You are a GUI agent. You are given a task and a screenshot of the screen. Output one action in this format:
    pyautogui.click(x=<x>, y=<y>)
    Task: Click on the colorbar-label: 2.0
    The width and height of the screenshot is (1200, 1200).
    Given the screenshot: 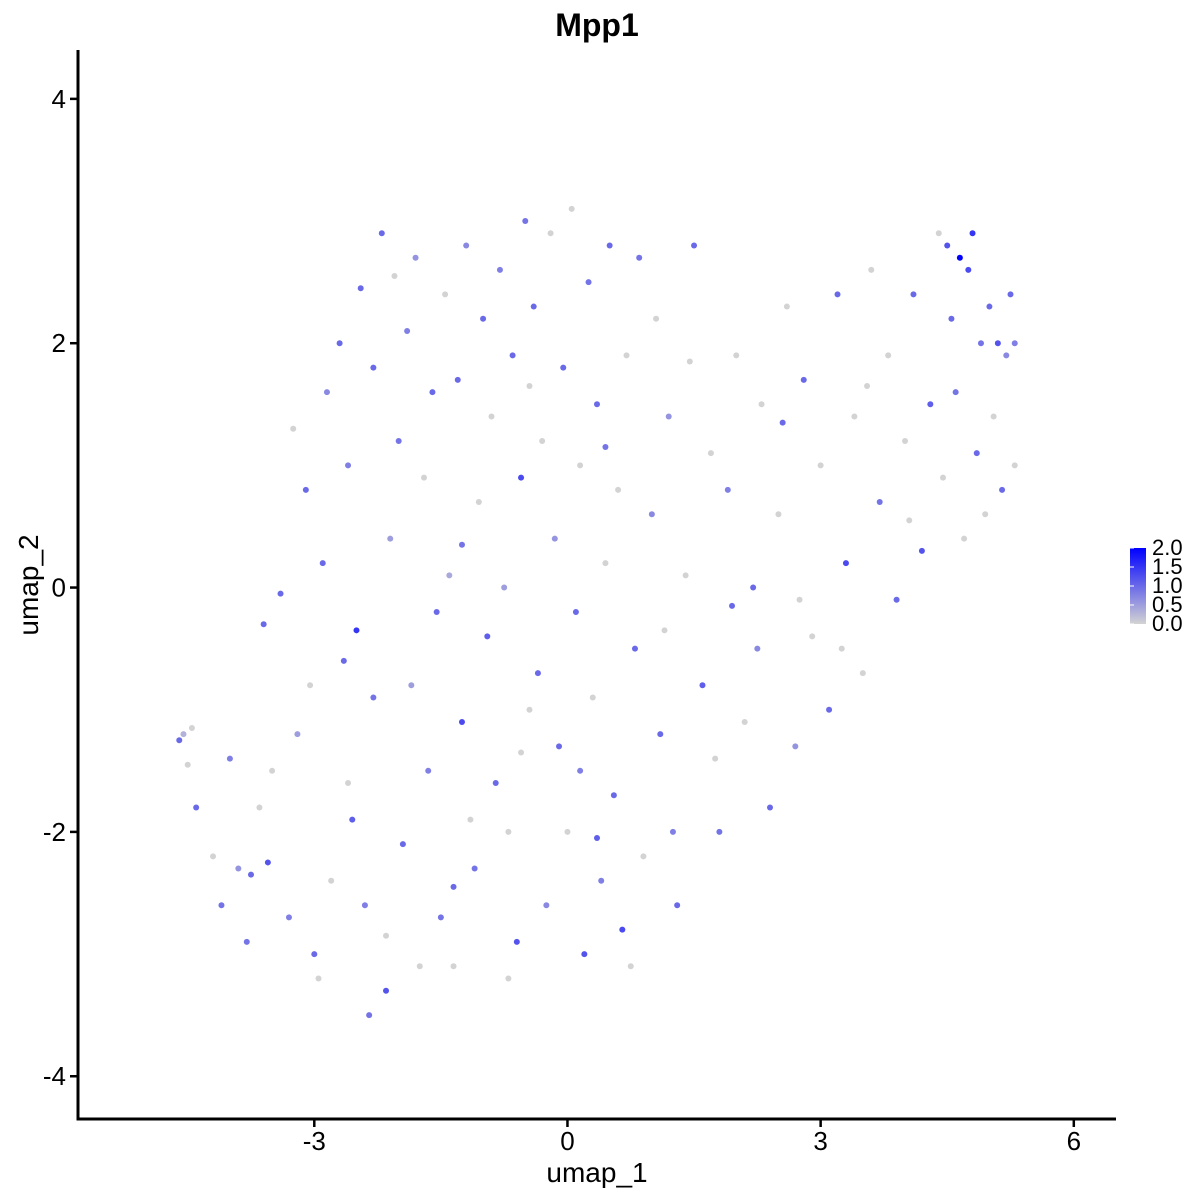 What is the action you would take?
    pyautogui.click(x=1167, y=547)
    